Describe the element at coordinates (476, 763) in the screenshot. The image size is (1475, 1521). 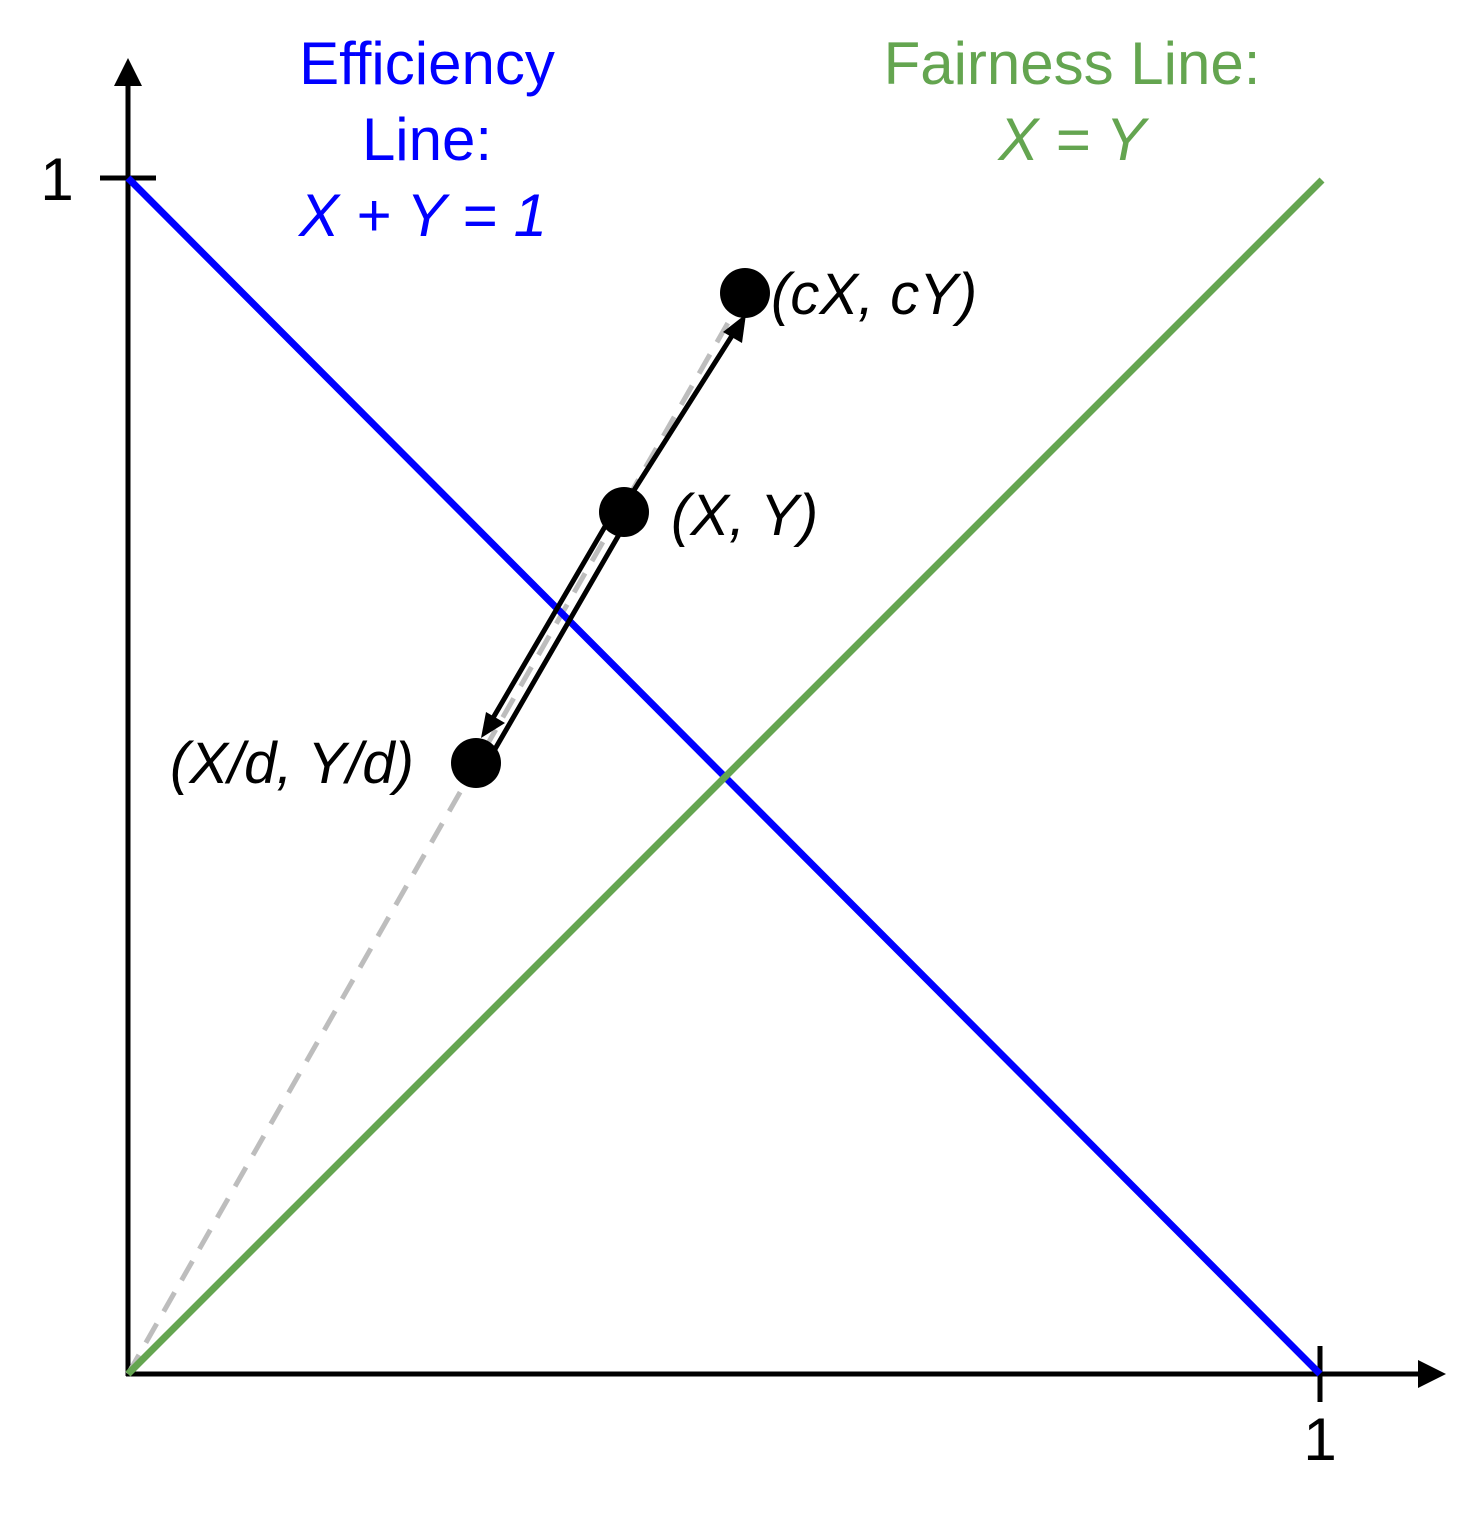
I see `point-scaled-down` at that location.